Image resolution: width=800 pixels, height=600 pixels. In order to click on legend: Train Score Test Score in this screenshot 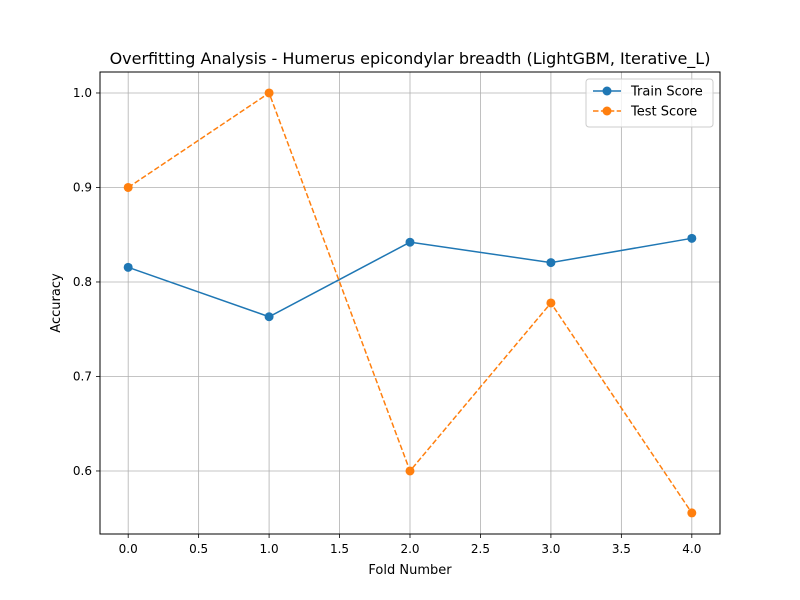, I will do `click(649, 103)`.